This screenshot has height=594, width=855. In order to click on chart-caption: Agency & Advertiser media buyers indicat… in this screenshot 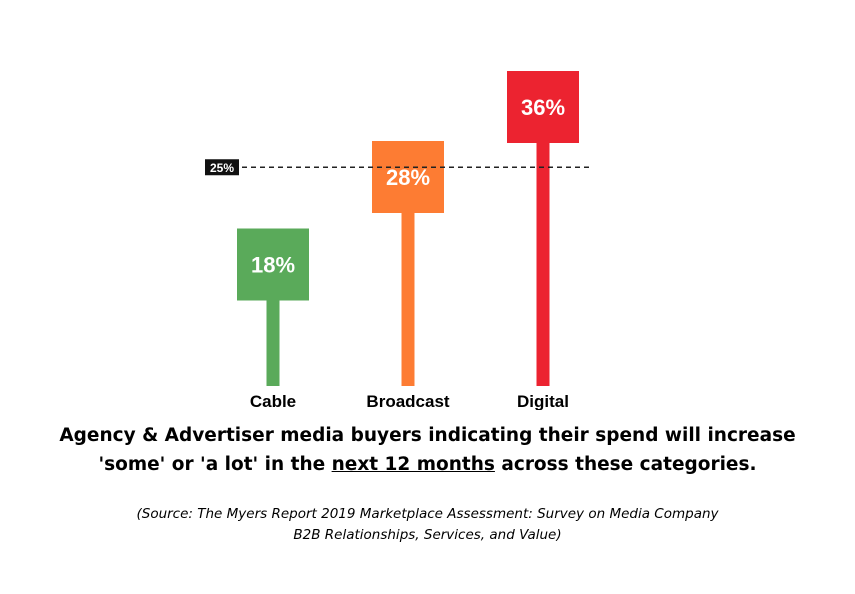, I will do `click(427, 450)`.